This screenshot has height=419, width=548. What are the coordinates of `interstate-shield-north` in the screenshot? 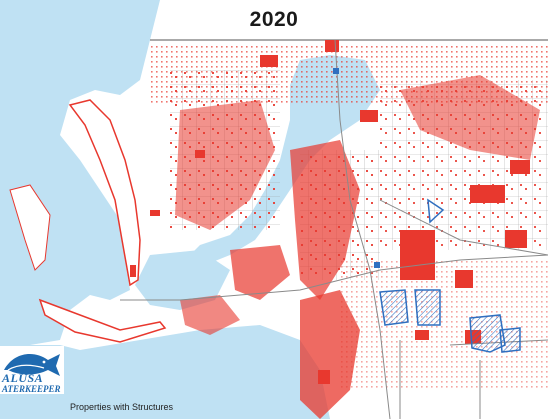 It's located at (336, 71).